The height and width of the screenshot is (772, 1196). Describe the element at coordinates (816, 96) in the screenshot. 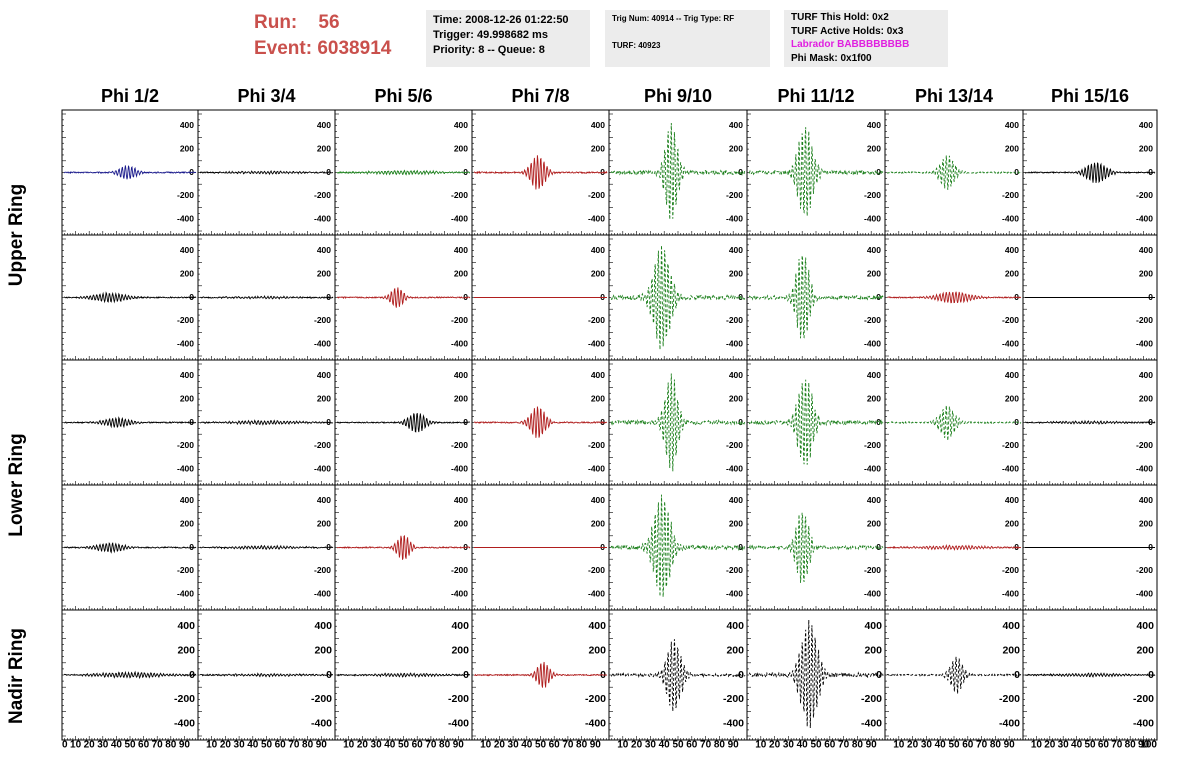

I see `column-header-phi-11-12: Phi 11/12` at that location.